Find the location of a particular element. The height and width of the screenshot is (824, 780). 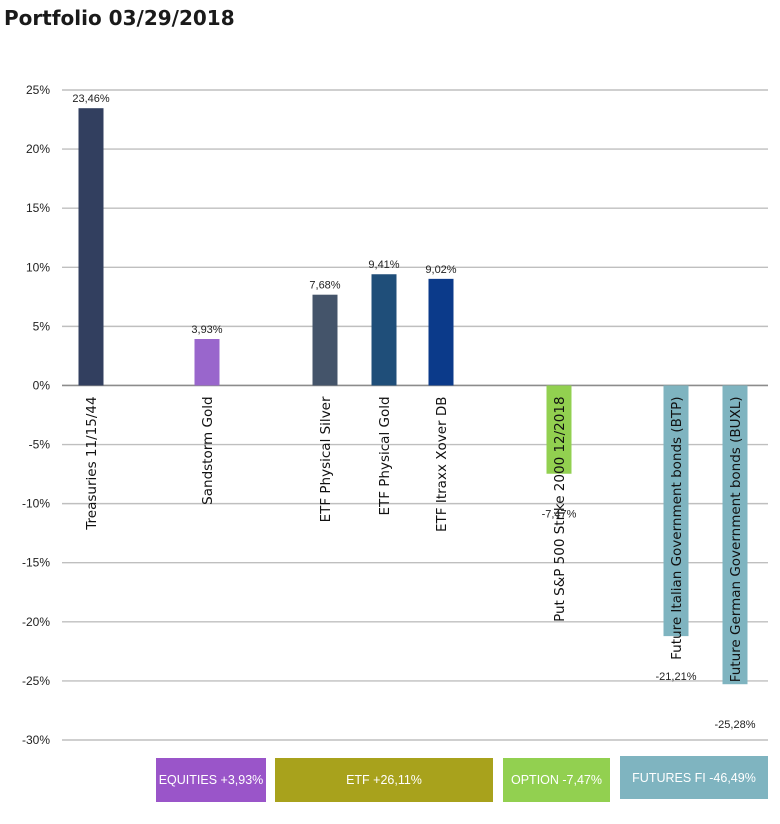

category-label: Future Italian Government bonds (BTP) is located at coordinates (677, 527).